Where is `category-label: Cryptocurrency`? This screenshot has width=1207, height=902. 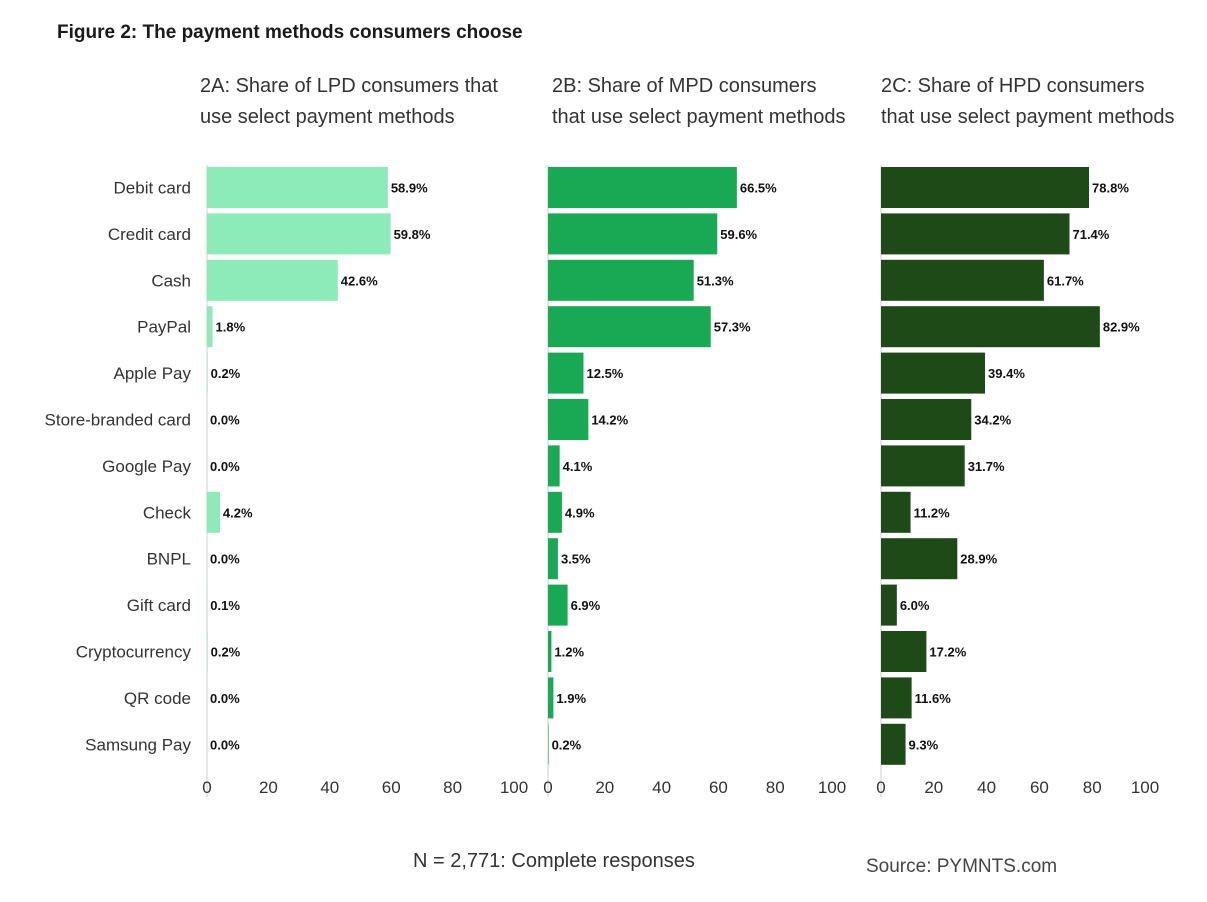 category-label: Cryptocurrency is located at coordinates (134, 652).